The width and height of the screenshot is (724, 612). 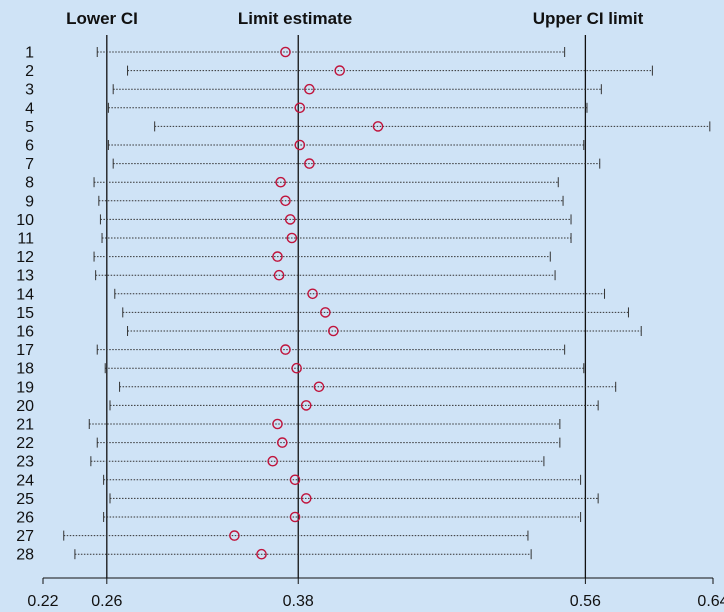 I want to click on study-label: 26, so click(x=25, y=518).